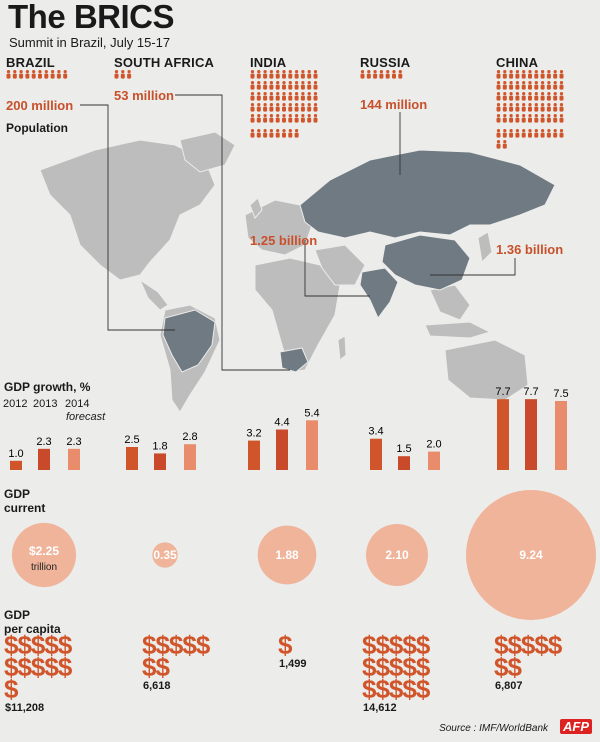 The height and width of the screenshot is (742, 600). Describe the element at coordinates (207, 152) in the screenshot. I see `map-greenland` at that location.